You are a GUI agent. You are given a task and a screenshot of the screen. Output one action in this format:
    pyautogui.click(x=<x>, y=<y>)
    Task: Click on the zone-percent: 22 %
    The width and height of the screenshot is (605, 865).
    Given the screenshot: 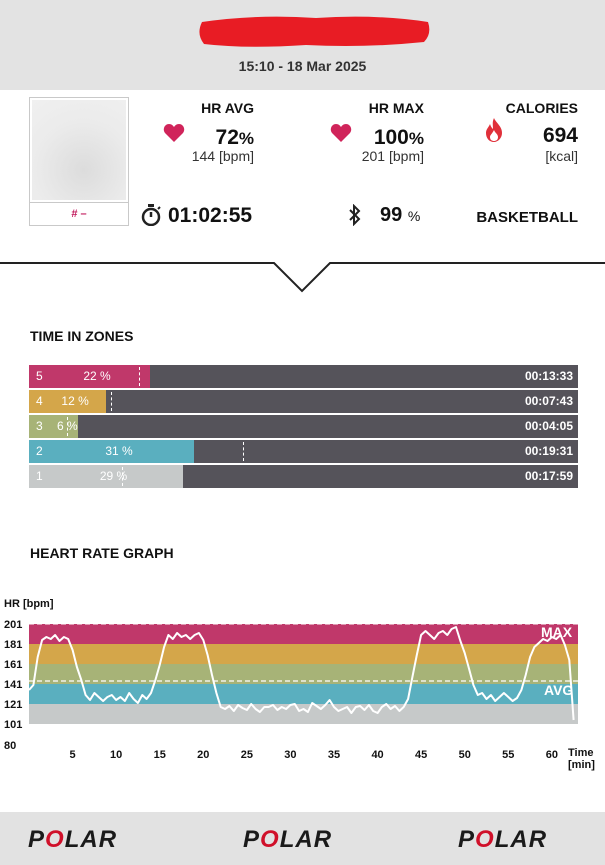 What is the action you would take?
    pyautogui.click(x=97, y=376)
    